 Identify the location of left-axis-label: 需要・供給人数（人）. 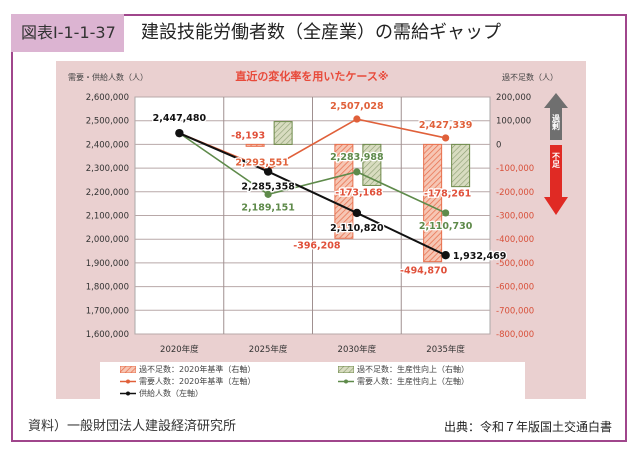
(108, 77).